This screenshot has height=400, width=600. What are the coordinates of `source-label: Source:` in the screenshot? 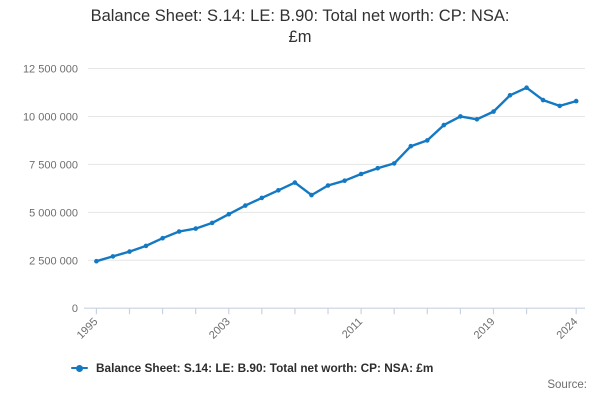 It's located at (567, 385).